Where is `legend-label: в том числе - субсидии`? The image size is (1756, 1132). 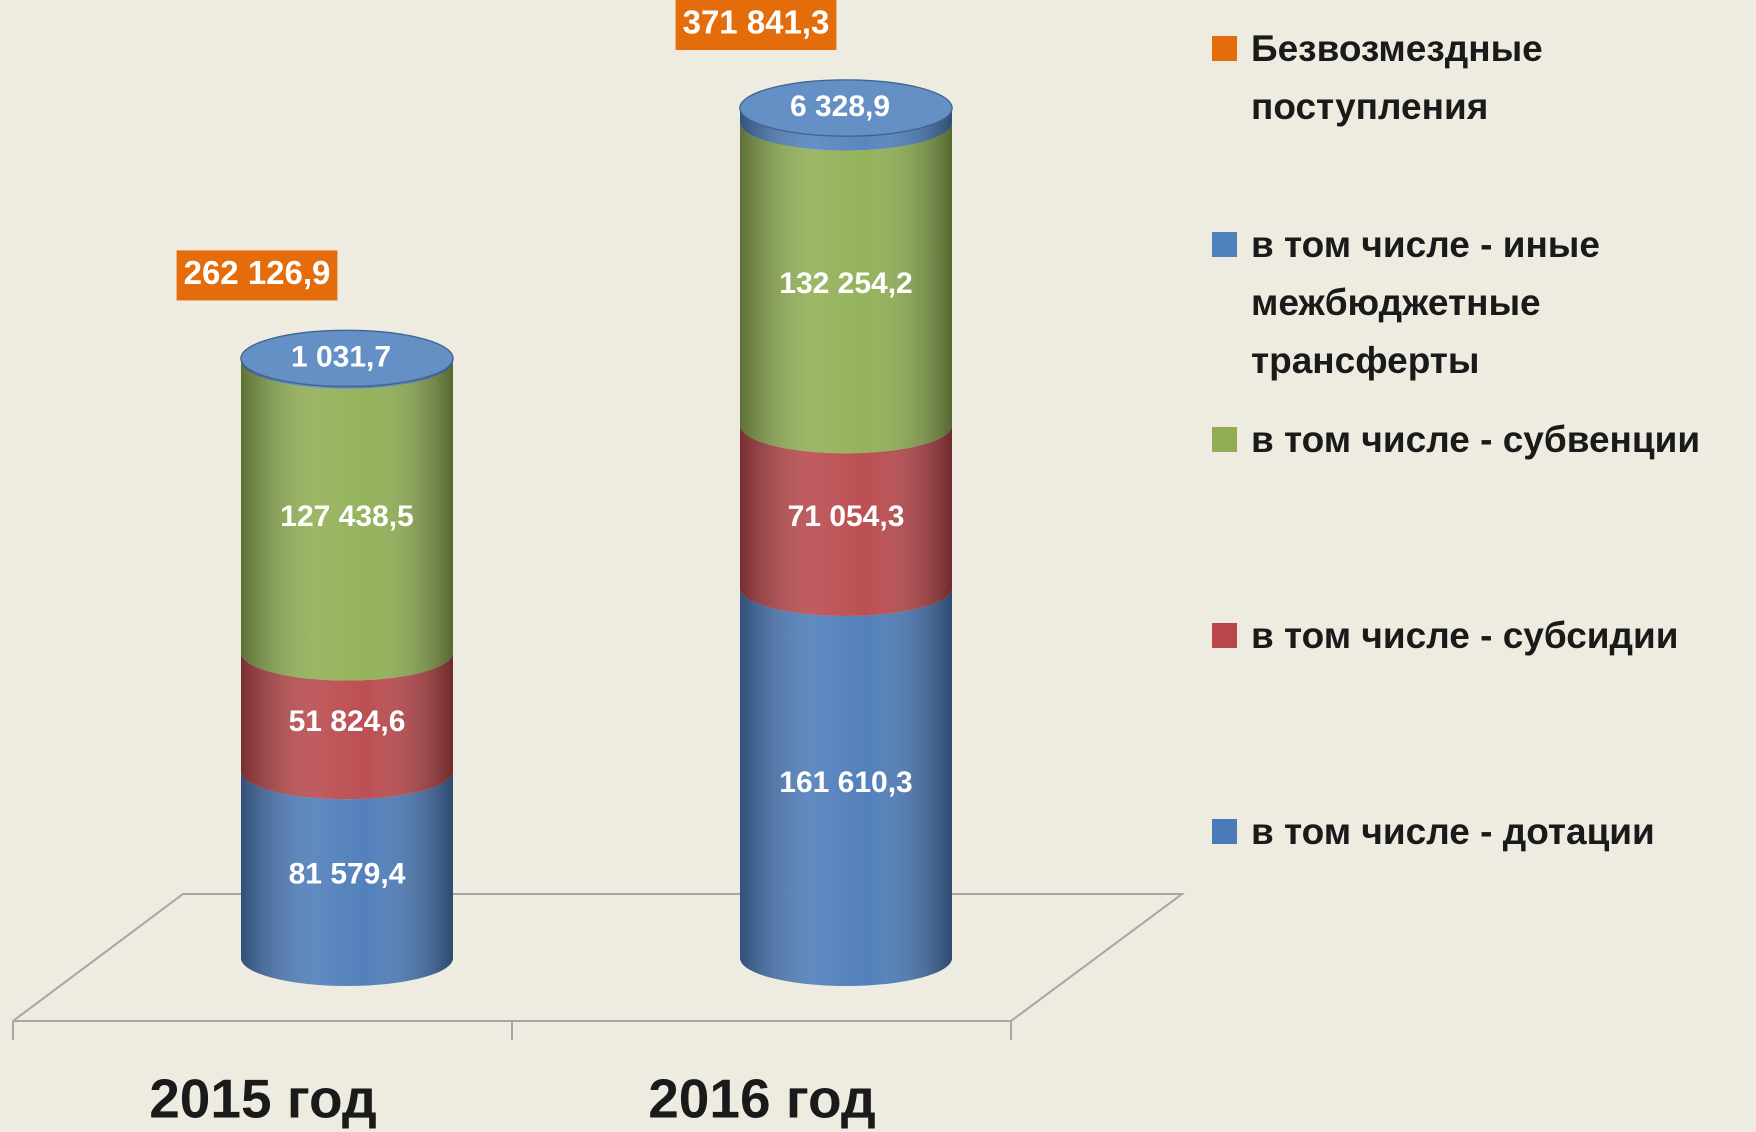 legend-label: в том числе - субсидии is located at coordinates (1465, 635).